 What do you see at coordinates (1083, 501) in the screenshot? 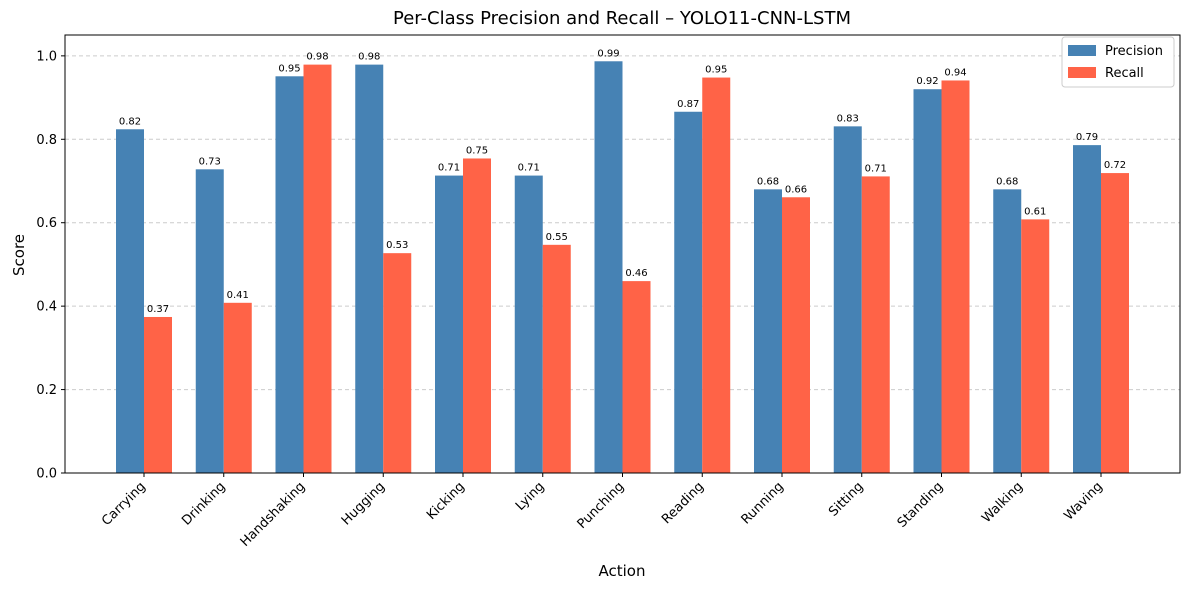
I see `x-tick-label: Waving` at bounding box center [1083, 501].